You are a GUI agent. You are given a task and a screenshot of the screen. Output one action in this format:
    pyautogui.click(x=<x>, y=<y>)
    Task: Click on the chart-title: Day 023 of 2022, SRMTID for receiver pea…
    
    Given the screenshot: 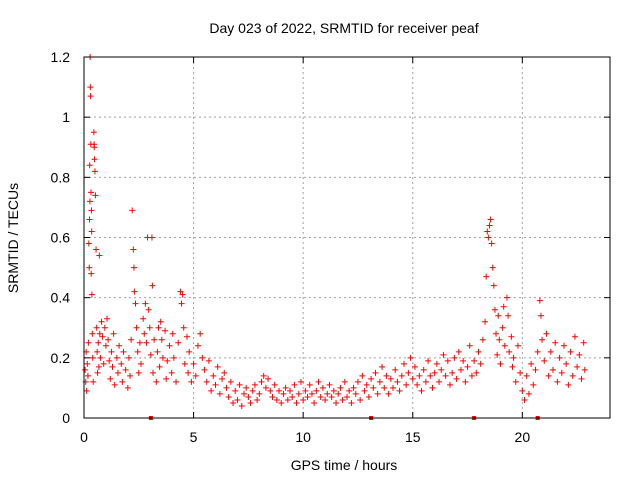 What is the action you would take?
    pyautogui.click(x=343, y=28)
    